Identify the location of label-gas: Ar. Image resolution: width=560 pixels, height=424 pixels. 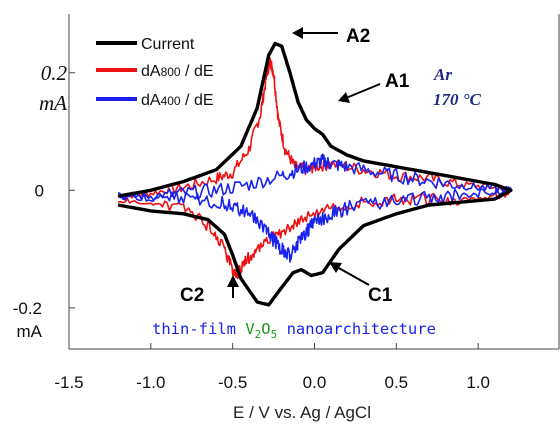
(442, 74).